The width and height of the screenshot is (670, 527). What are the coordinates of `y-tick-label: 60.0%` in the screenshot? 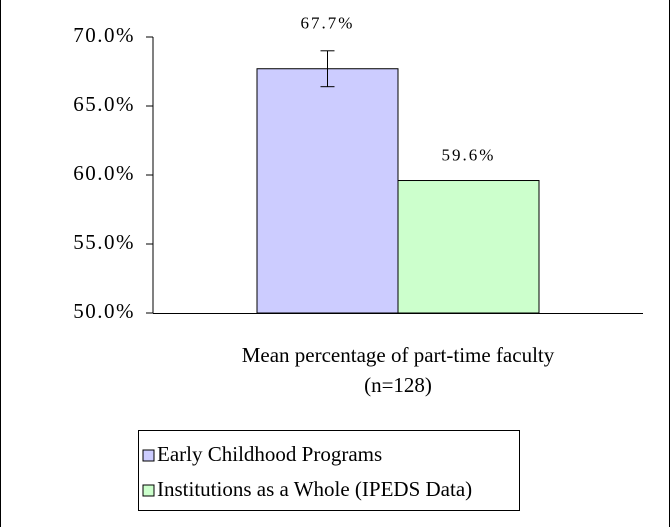 It's located at (104, 173).